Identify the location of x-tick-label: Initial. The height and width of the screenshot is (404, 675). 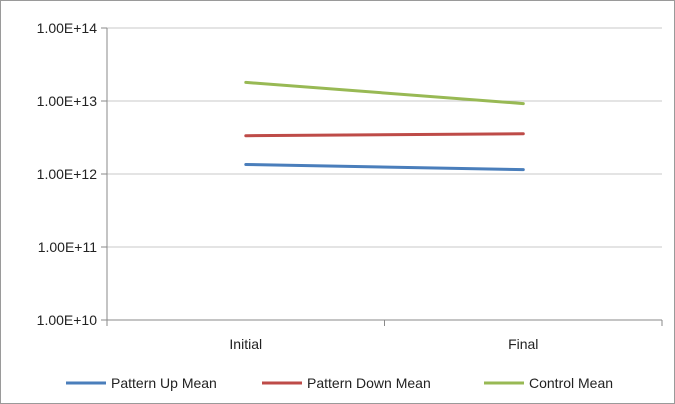
(245, 344).